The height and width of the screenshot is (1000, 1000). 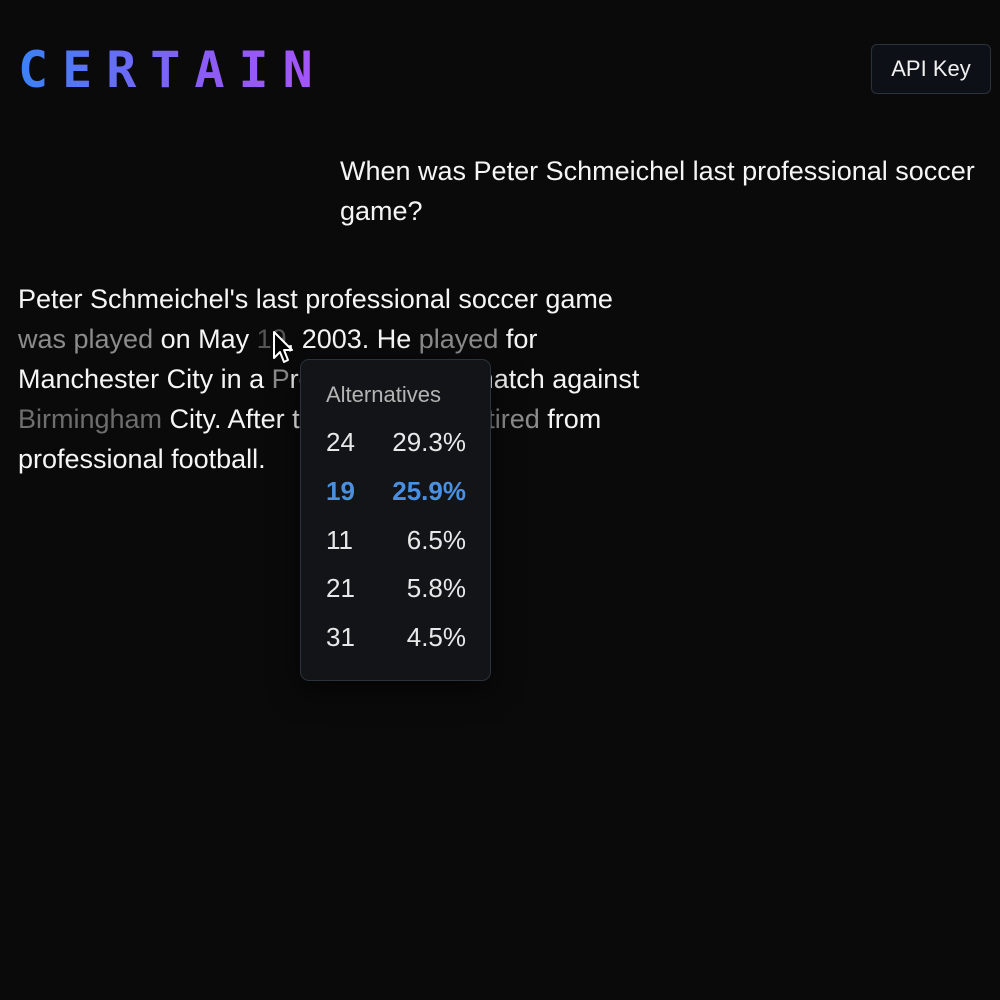 What do you see at coordinates (352, 339) in the screenshot?
I see `answer-token: , 2003. He` at bounding box center [352, 339].